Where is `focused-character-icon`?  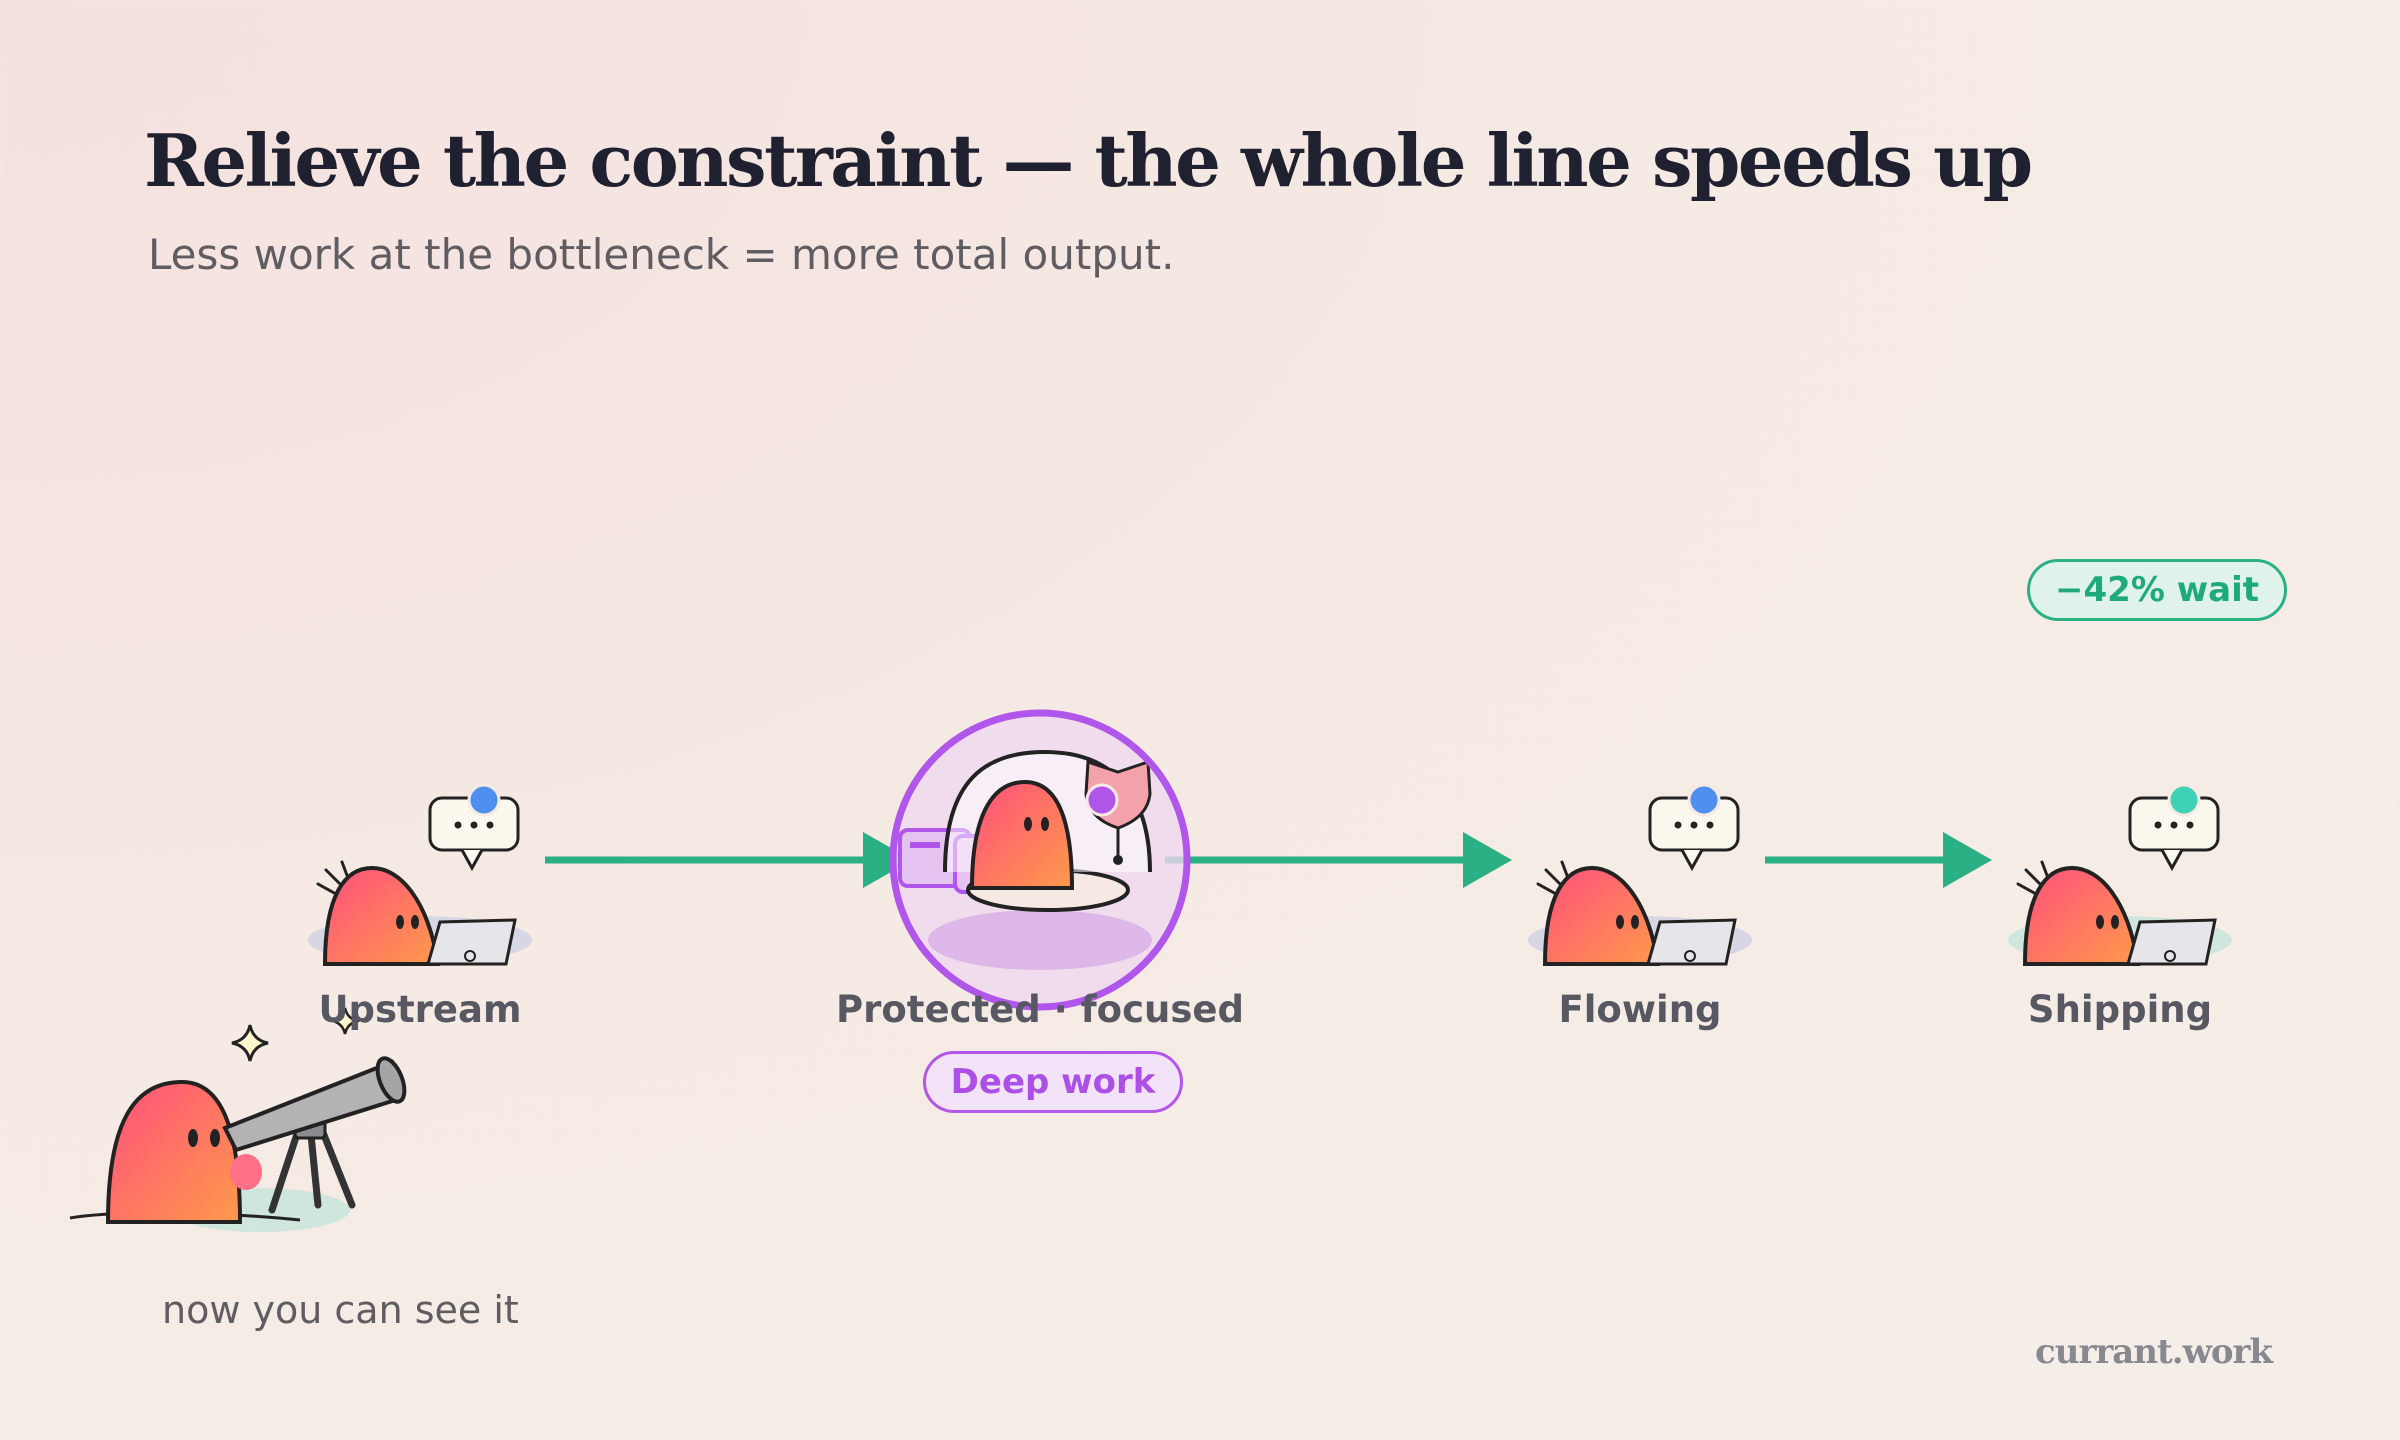
focused-character-icon is located at coordinates (1022, 834).